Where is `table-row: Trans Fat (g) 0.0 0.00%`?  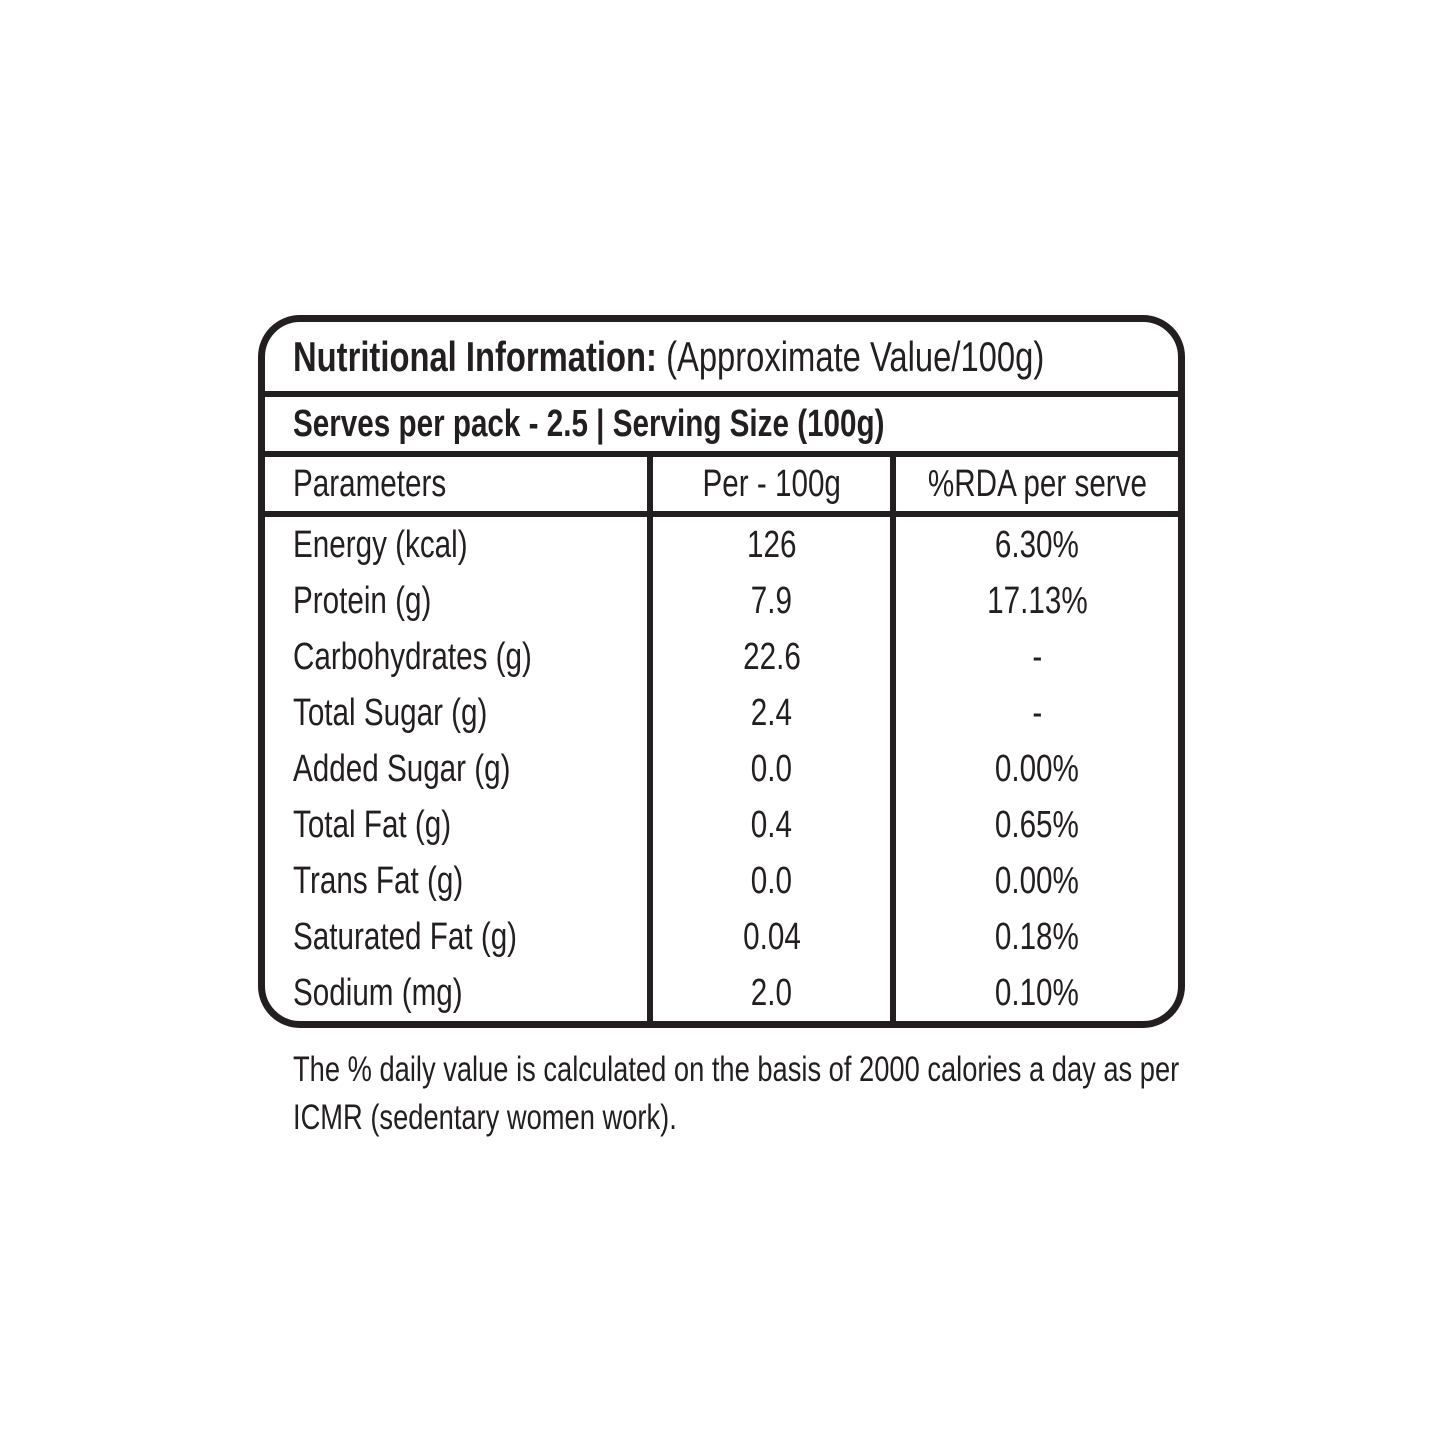 table-row: Trans Fat (g) 0.0 0.00% is located at coordinates (721, 881).